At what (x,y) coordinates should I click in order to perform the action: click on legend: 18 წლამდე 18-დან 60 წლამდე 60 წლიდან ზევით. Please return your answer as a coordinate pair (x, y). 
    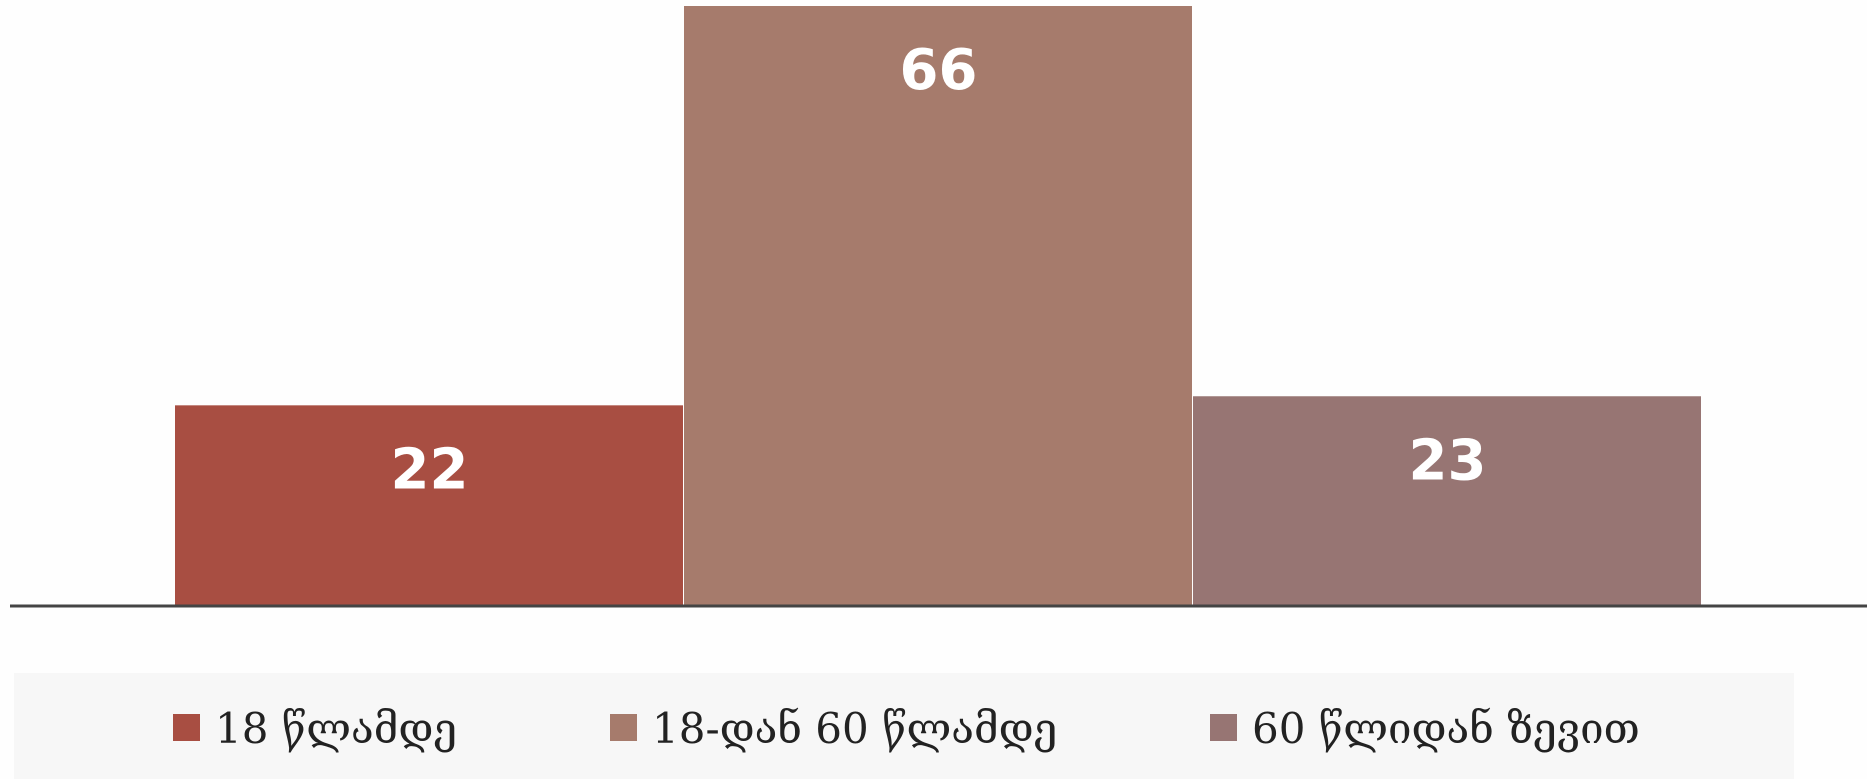
    Looking at the image, I should click on (906, 728).